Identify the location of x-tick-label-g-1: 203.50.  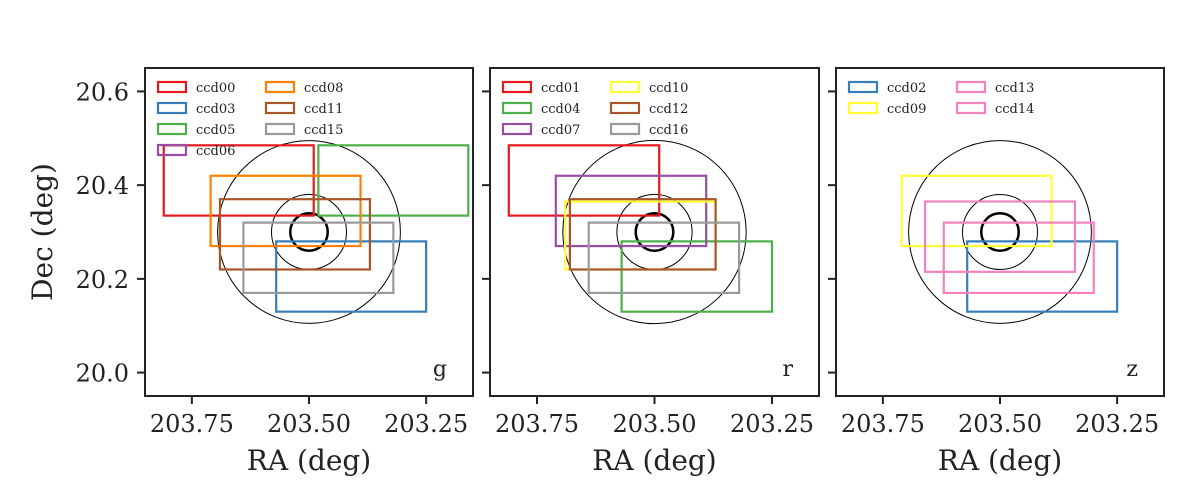
(309, 424).